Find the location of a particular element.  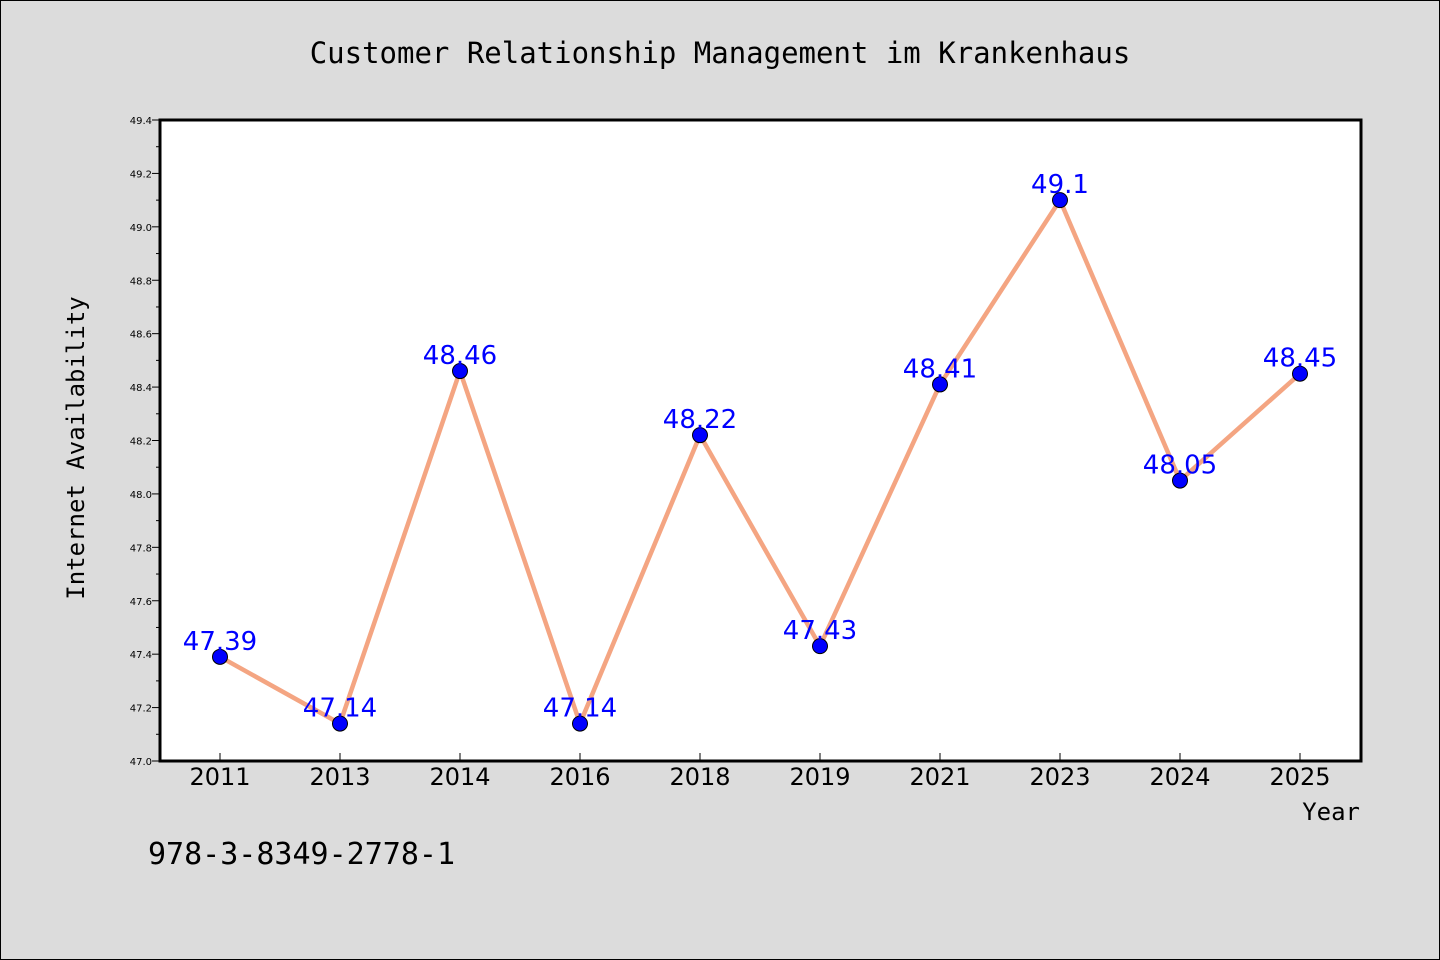

x-tick-label: 2025 is located at coordinates (1299, 777).